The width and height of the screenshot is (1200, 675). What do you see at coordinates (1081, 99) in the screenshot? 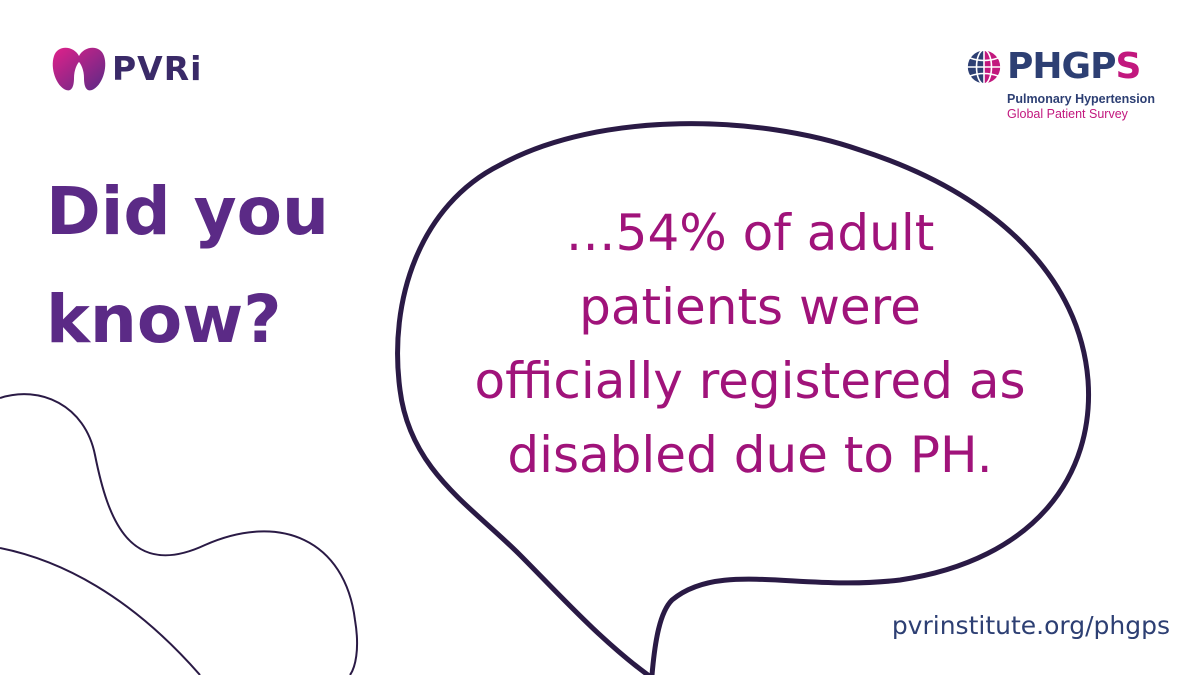
I see `phgps-subtitle-line1: Pulmonary Hypertension` at bounding box center [1081, 99].